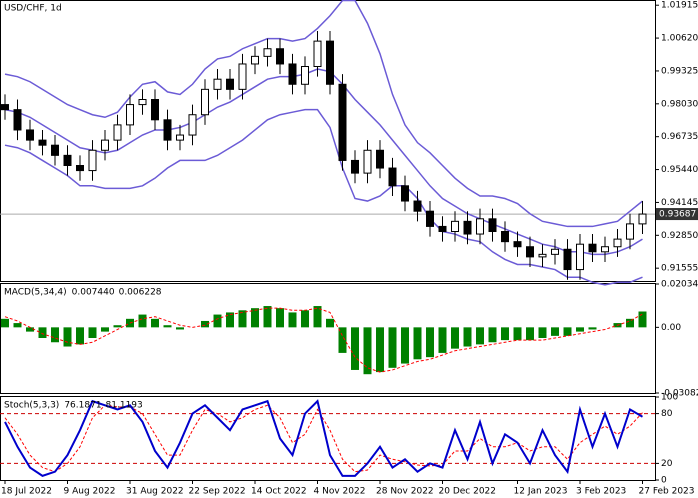  What do you see at coordinates (679, 104) in the screenshot?
I see `y-tick-label: 0.98030` at bounding box center [679, 104].